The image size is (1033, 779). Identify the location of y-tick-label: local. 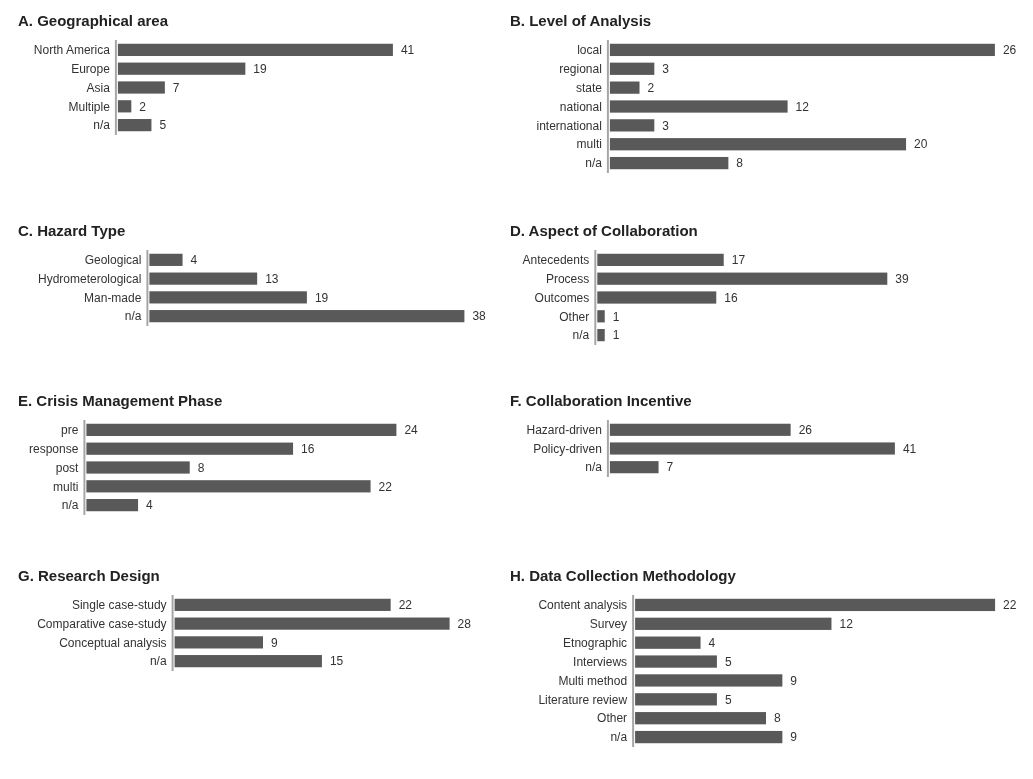
(589, 50).